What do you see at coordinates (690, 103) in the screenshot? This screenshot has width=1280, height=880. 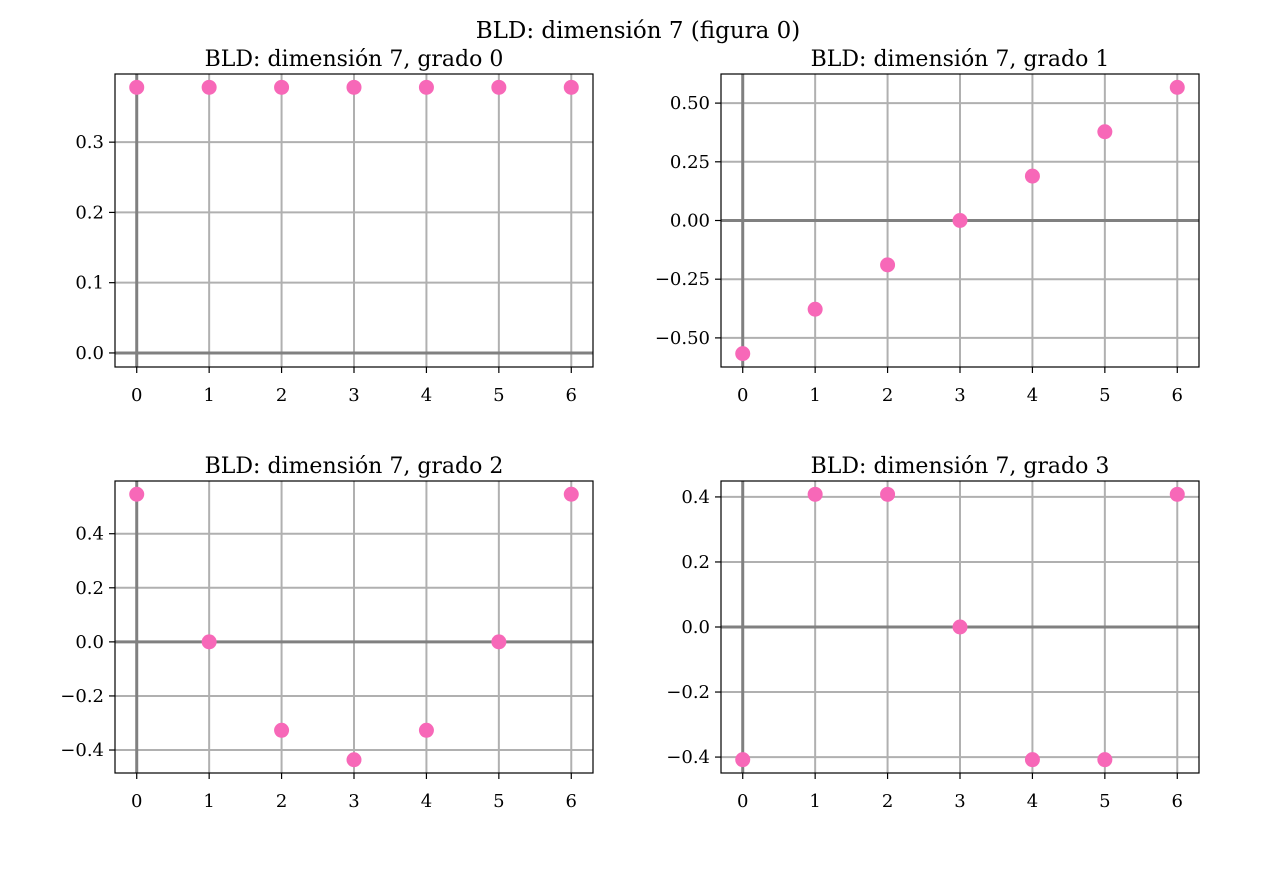 I see `y-tick-label: 0.50` at bounding box center [690, 103].